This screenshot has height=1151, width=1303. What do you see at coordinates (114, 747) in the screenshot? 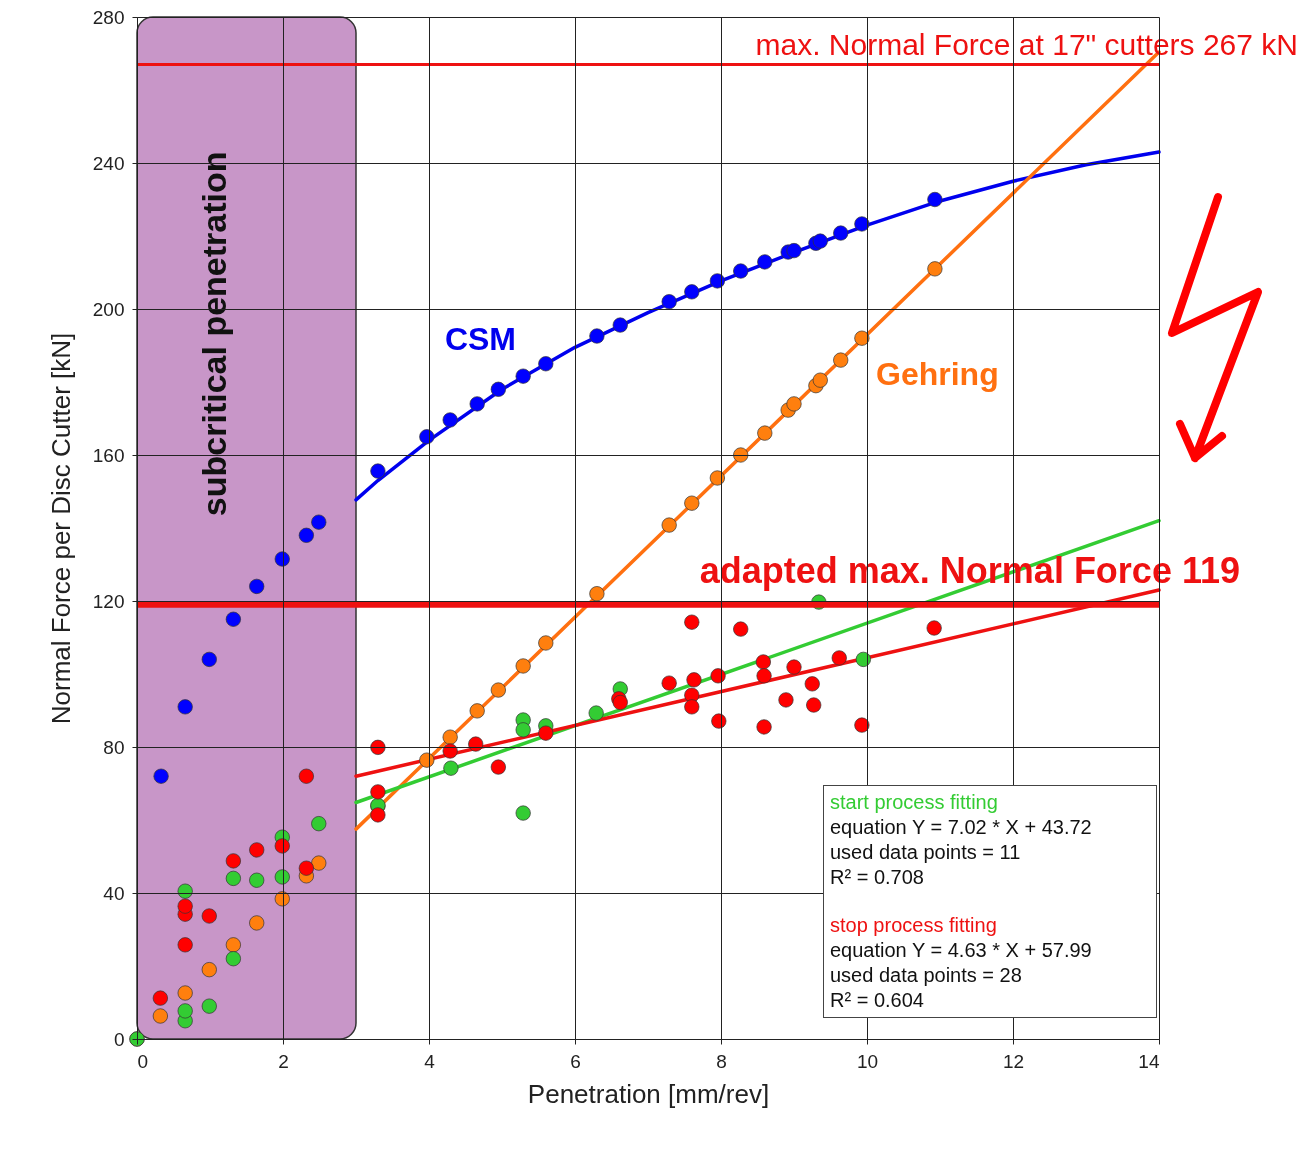
I see `y-tick-label: 80` at bounding box center [114, 747].